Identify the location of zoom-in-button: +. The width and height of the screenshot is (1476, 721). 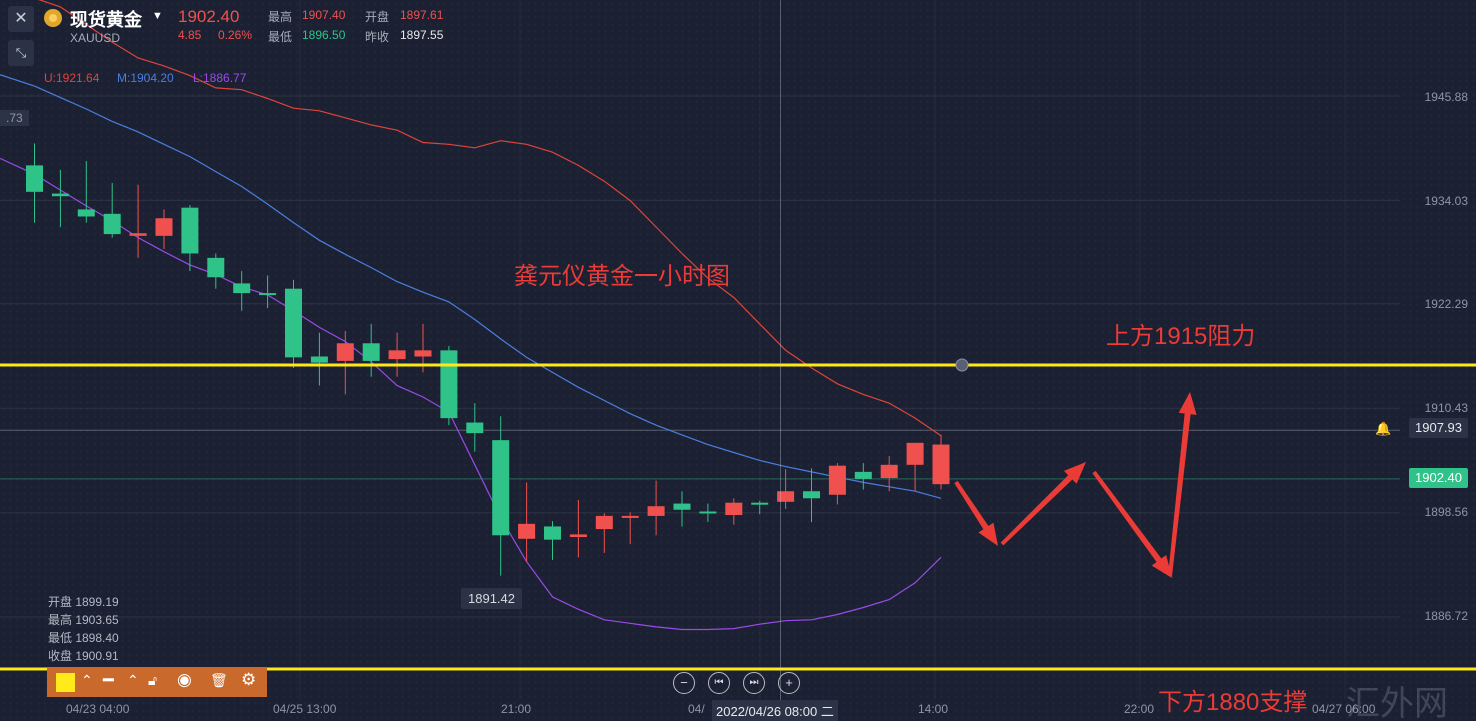
(789, 683).